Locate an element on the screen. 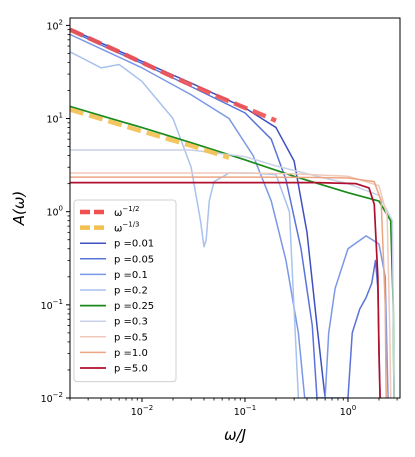 This screenshot has height=457, width=415. legend-label: p =0.2 is located at coordinates (131, 291).